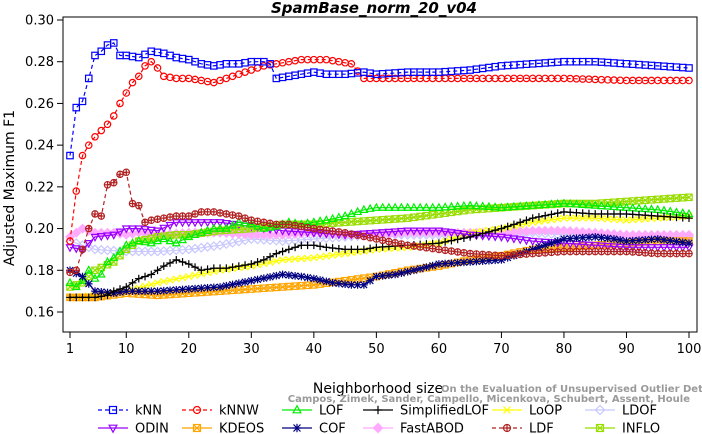 The image size is (702, 434). I want to click on legend-label-knnw: kNNW, so click(239, 411).